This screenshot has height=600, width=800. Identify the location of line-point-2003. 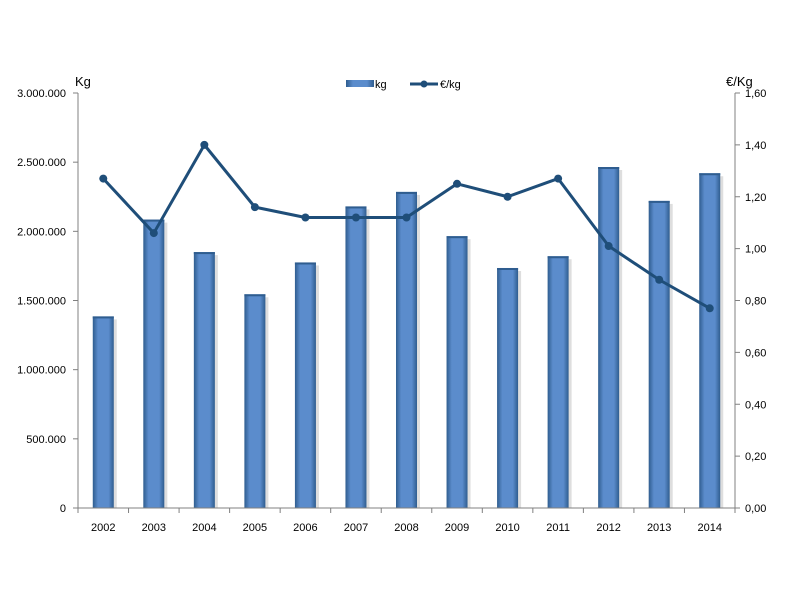
(153, 233).